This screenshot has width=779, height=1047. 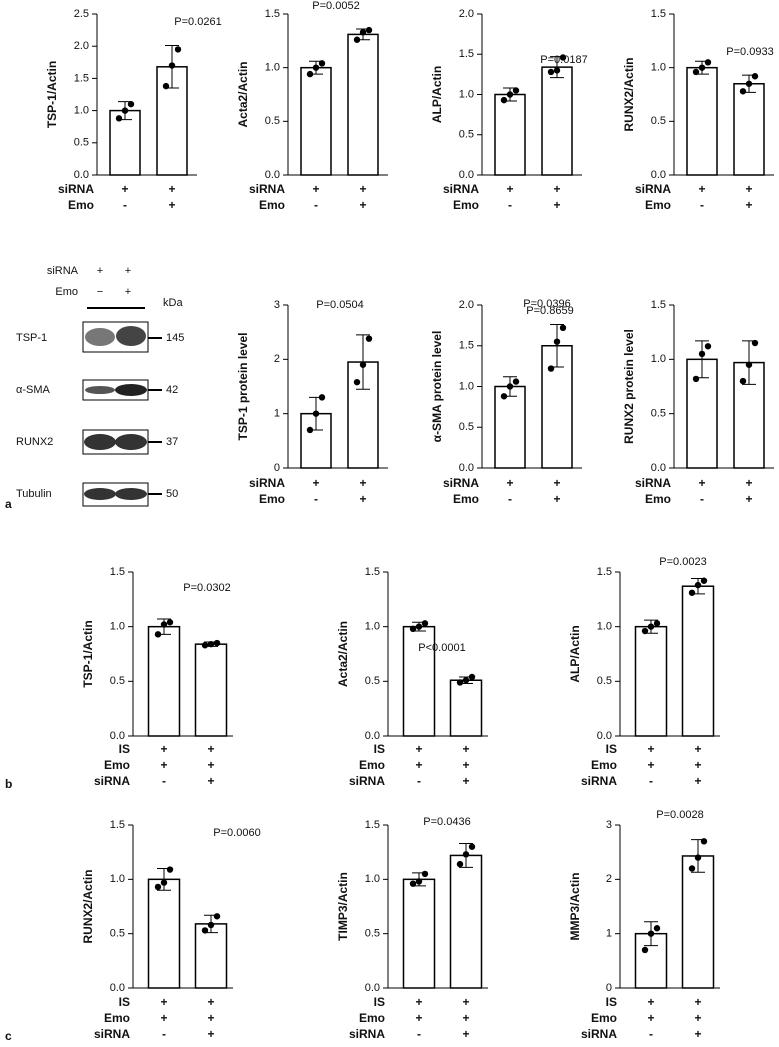 I want to click on y-axis-label: ALP/Actin, so click(x=575, y=653).